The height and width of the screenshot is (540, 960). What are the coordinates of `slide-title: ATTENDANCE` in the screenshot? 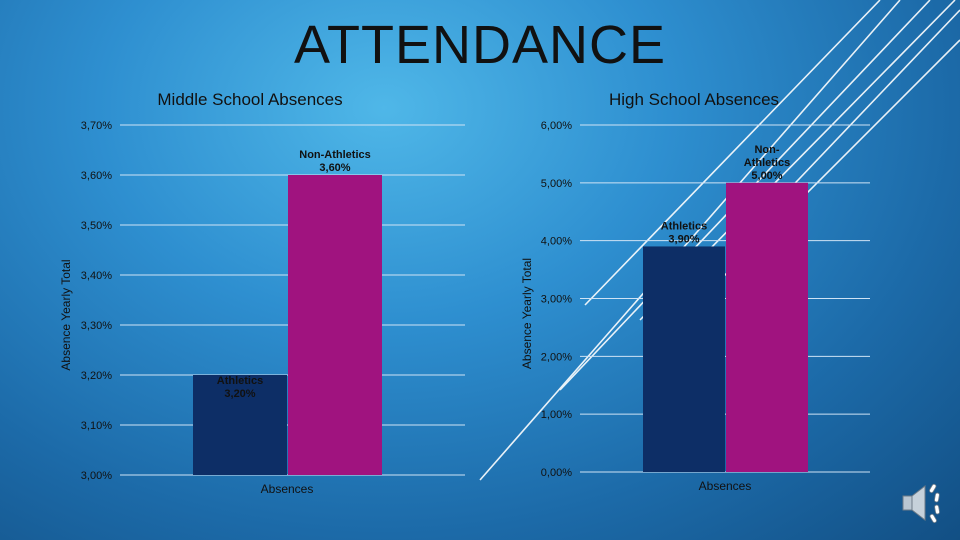 It's located at (480, 45).